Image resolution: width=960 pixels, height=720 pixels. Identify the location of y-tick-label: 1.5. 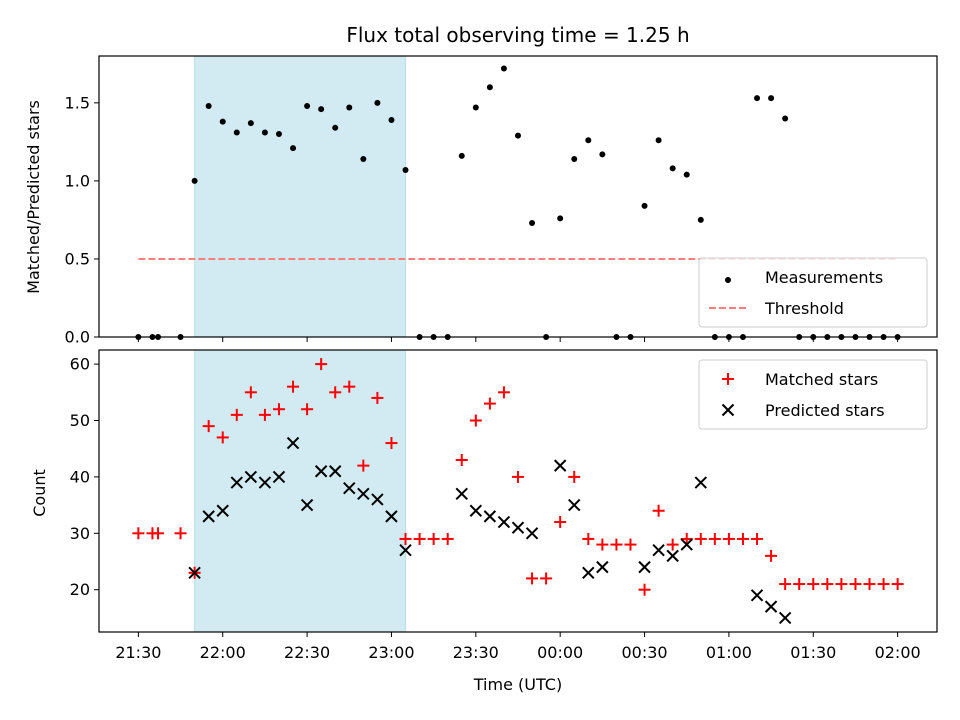
(77, 102).